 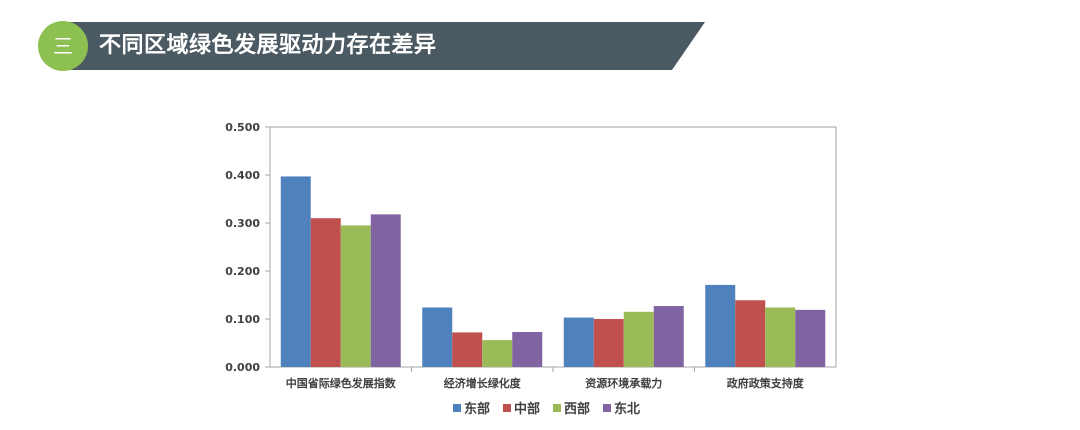 What do you see at coordinates (268, 45) in the screenshot?
I see `section-title: 不同区域绿色发展驱动力存在差异` at bounding box center [268, 45].